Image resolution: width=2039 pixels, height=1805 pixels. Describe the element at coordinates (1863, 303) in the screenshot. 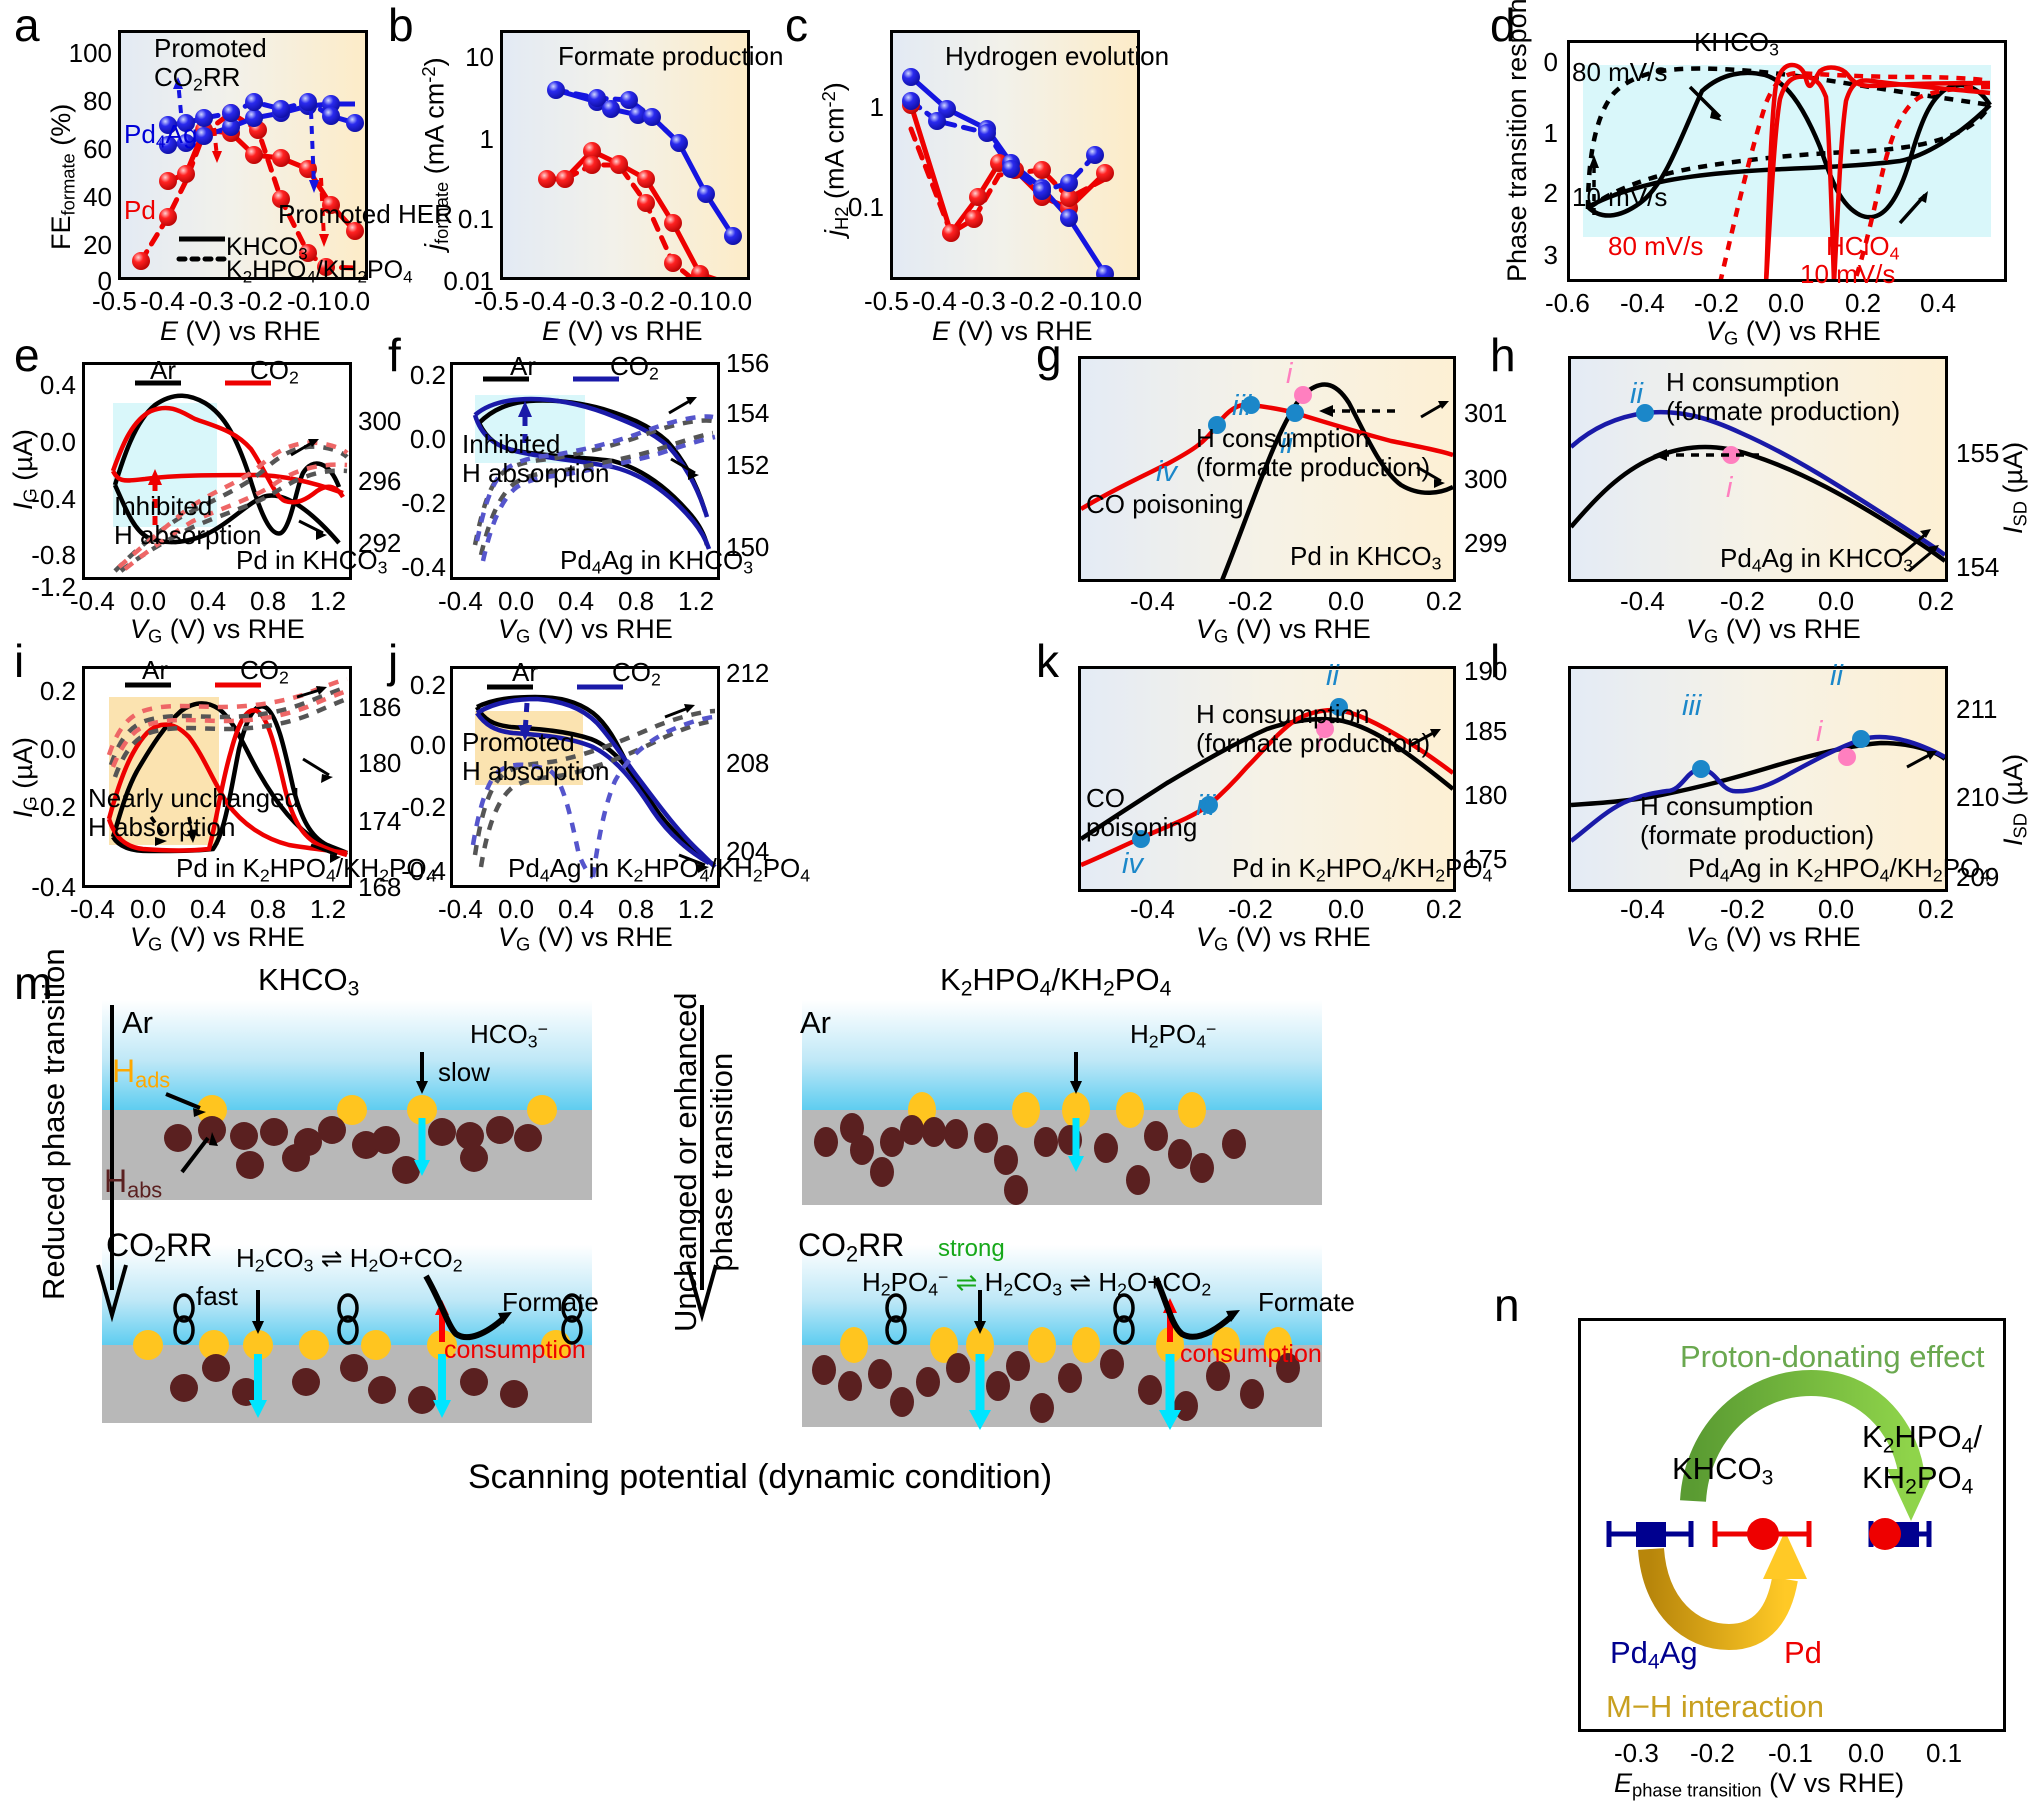

I see `panel-d-xtick-4: 0.2` at that location.